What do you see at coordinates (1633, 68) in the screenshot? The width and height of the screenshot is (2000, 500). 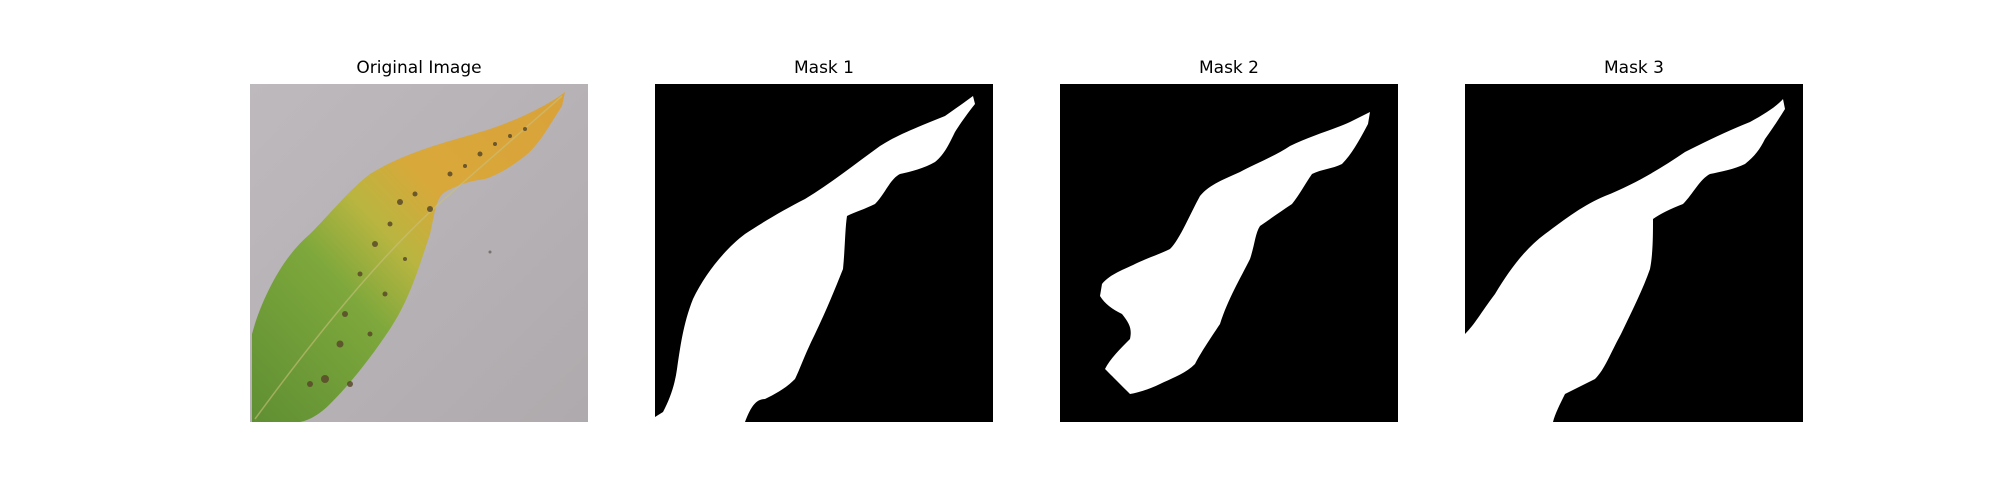 I see `panel-title-mask-3: Mask 3` at bounding box center [1633, 68].